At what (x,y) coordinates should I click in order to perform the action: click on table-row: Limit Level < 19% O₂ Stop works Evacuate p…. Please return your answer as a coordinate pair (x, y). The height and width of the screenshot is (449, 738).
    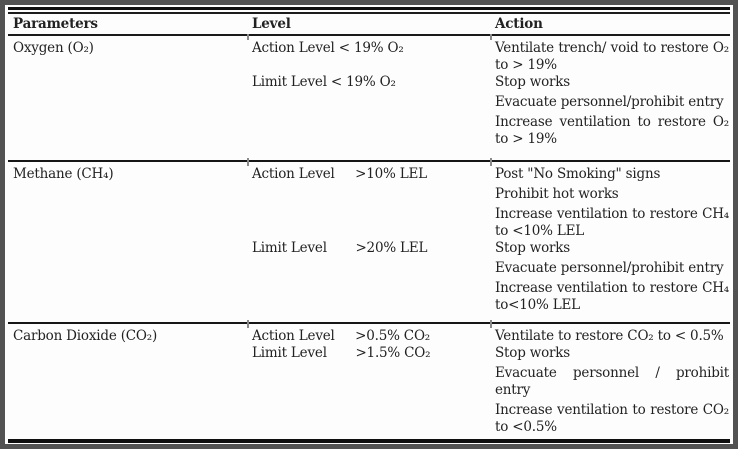
    Looking at the image, I should click on (488, 111).